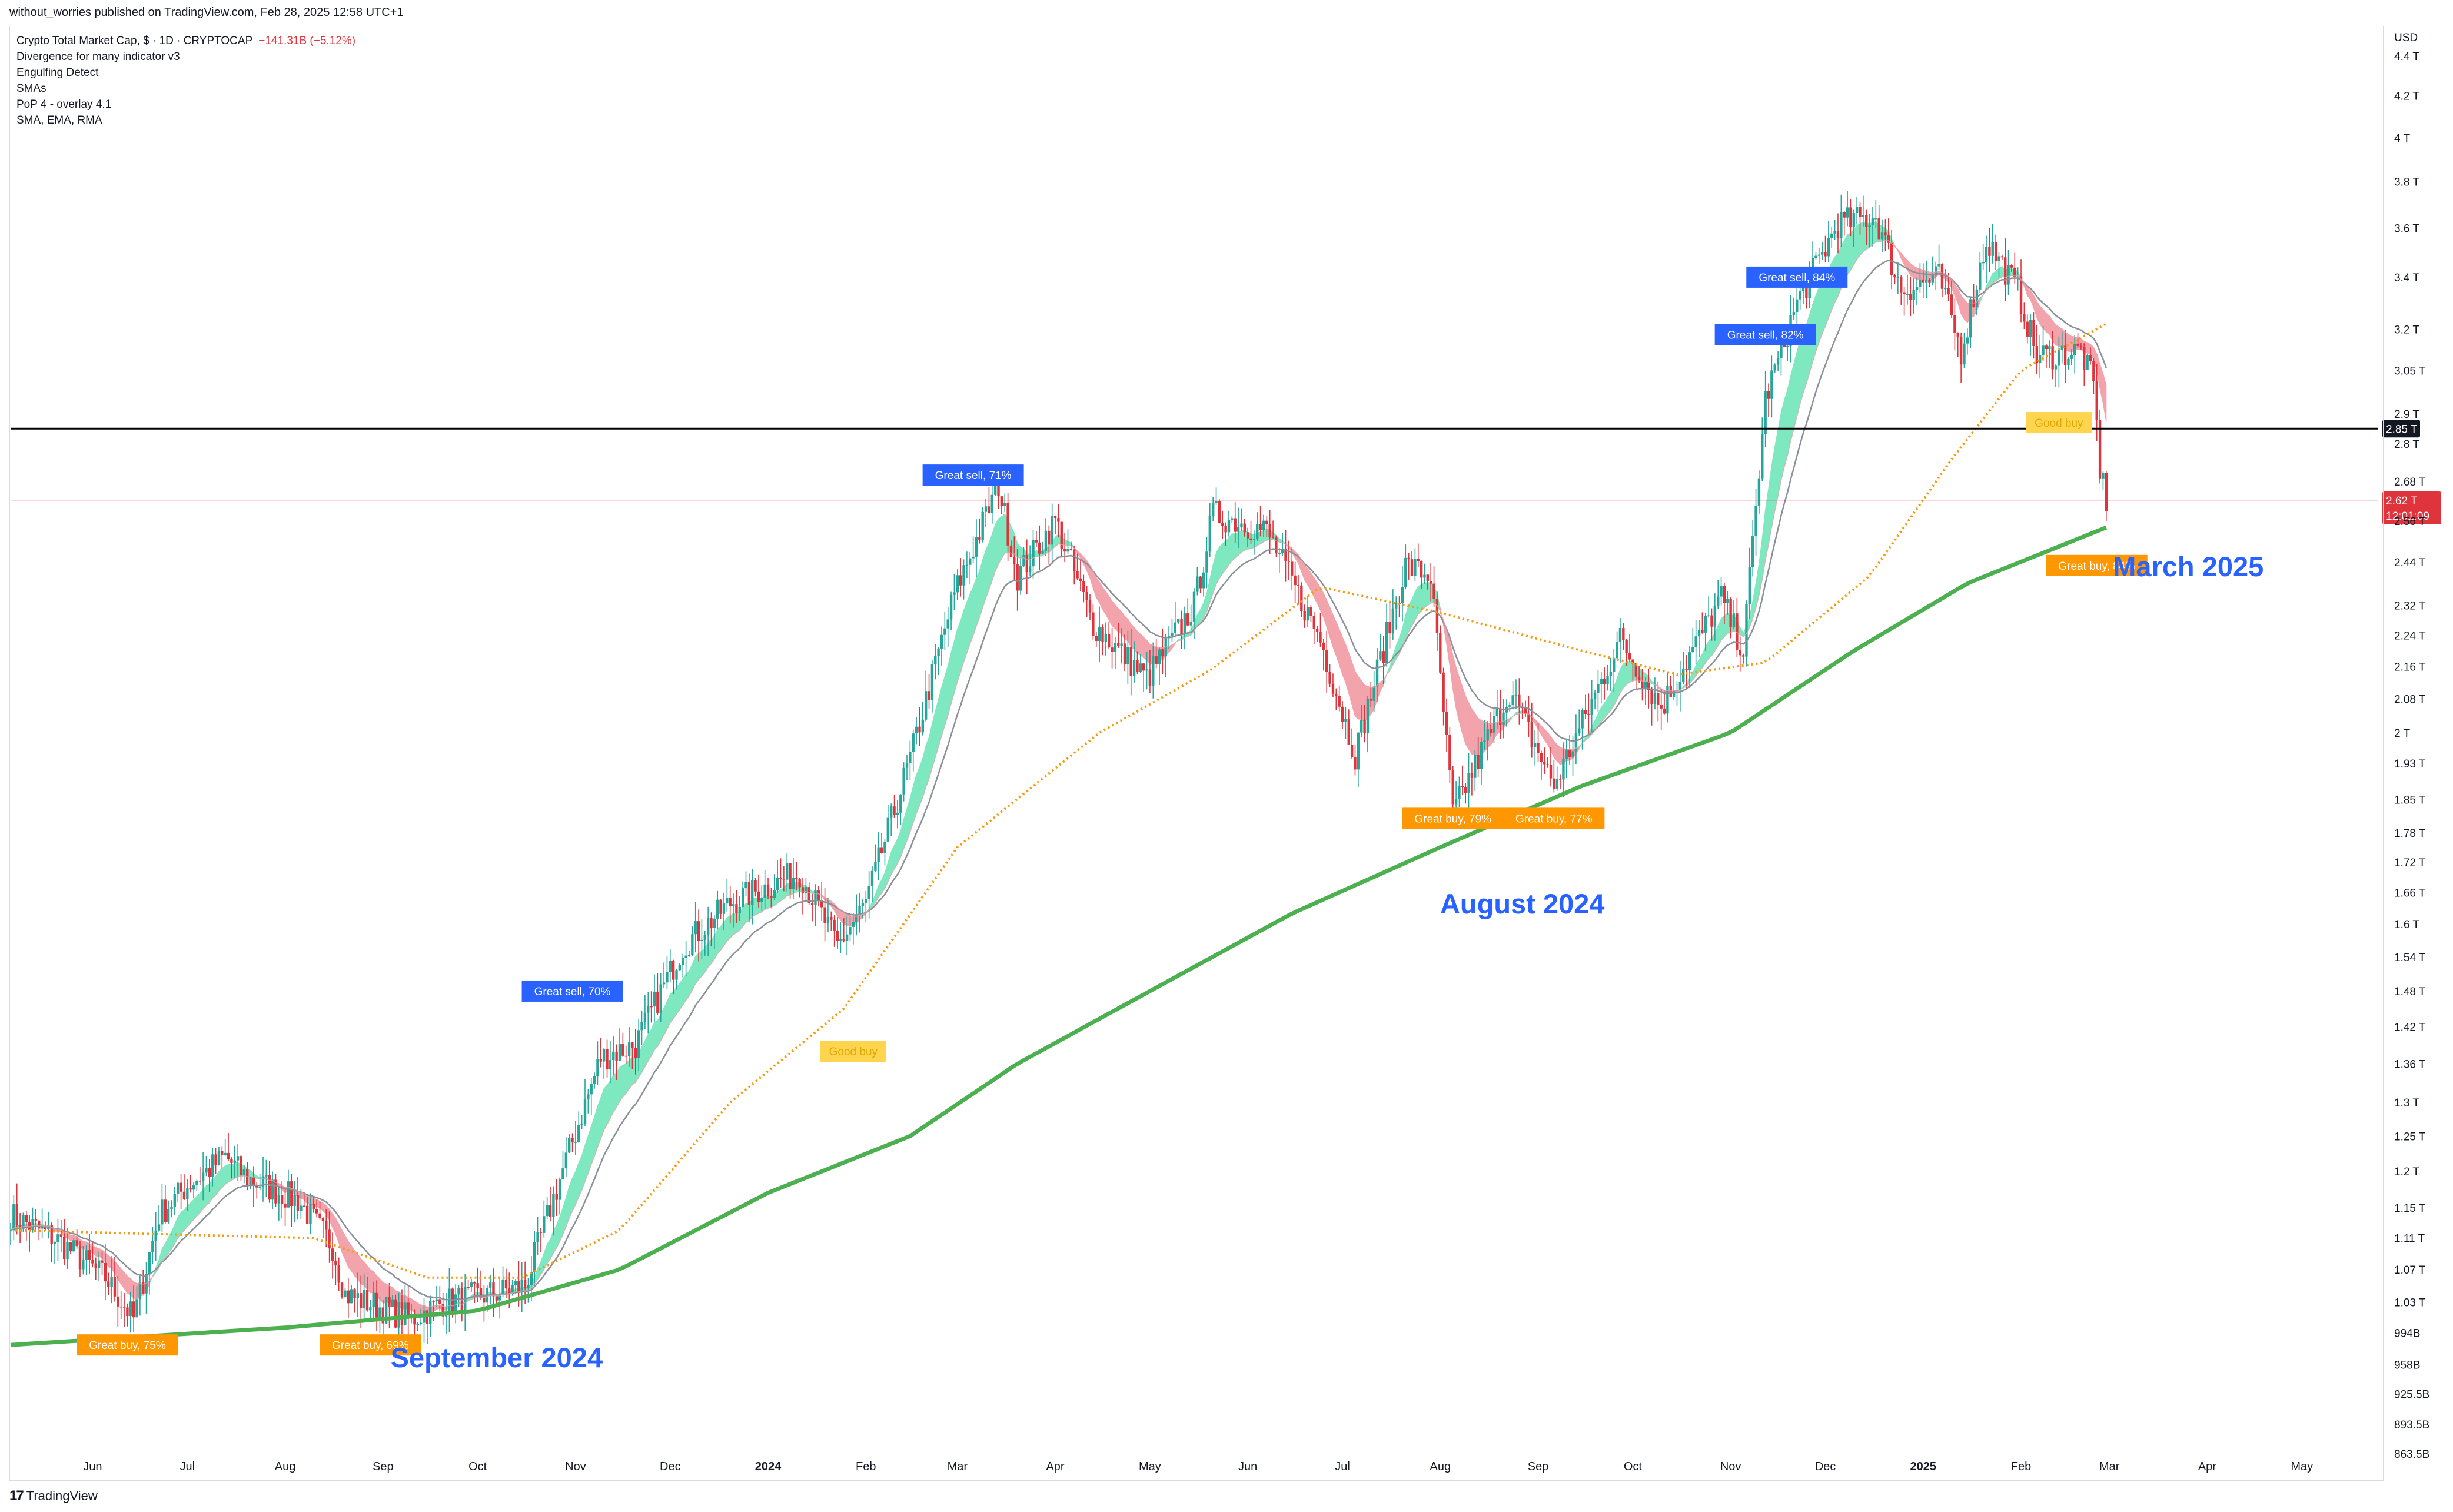 This screenshot has height=1512, width=2453. I want to click on resistance-price-tag, so click(2401, 429).